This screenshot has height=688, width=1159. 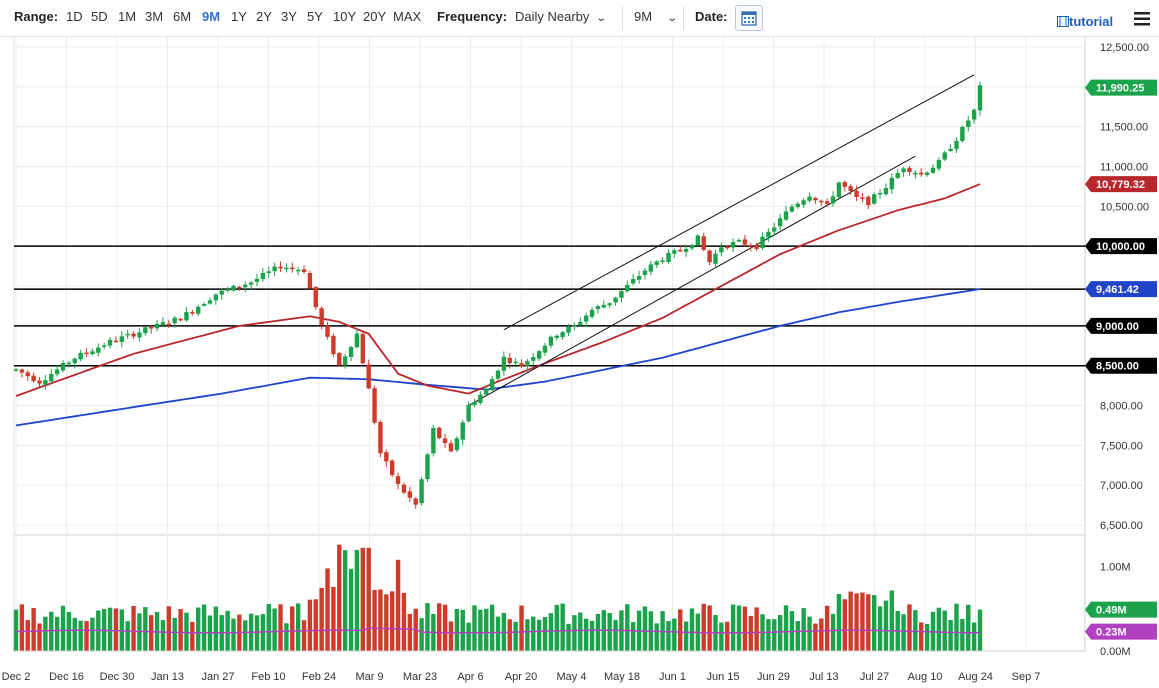 I want to click on range-button-1m: 1M, so click(x=127, y=16).